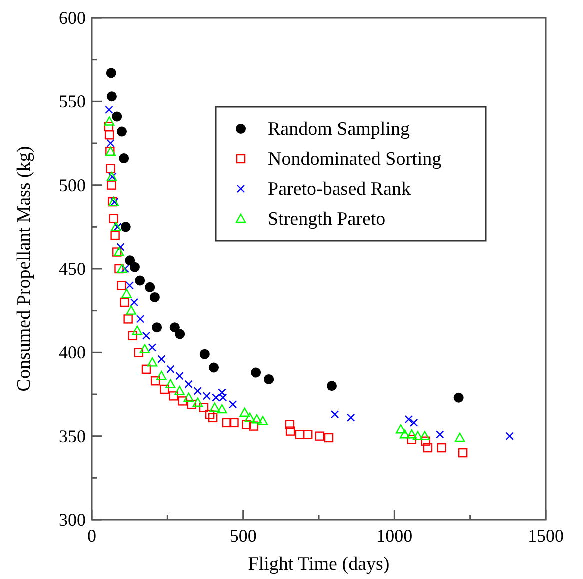  I want to click on x-tick-label: 1000, so click(394, 536).